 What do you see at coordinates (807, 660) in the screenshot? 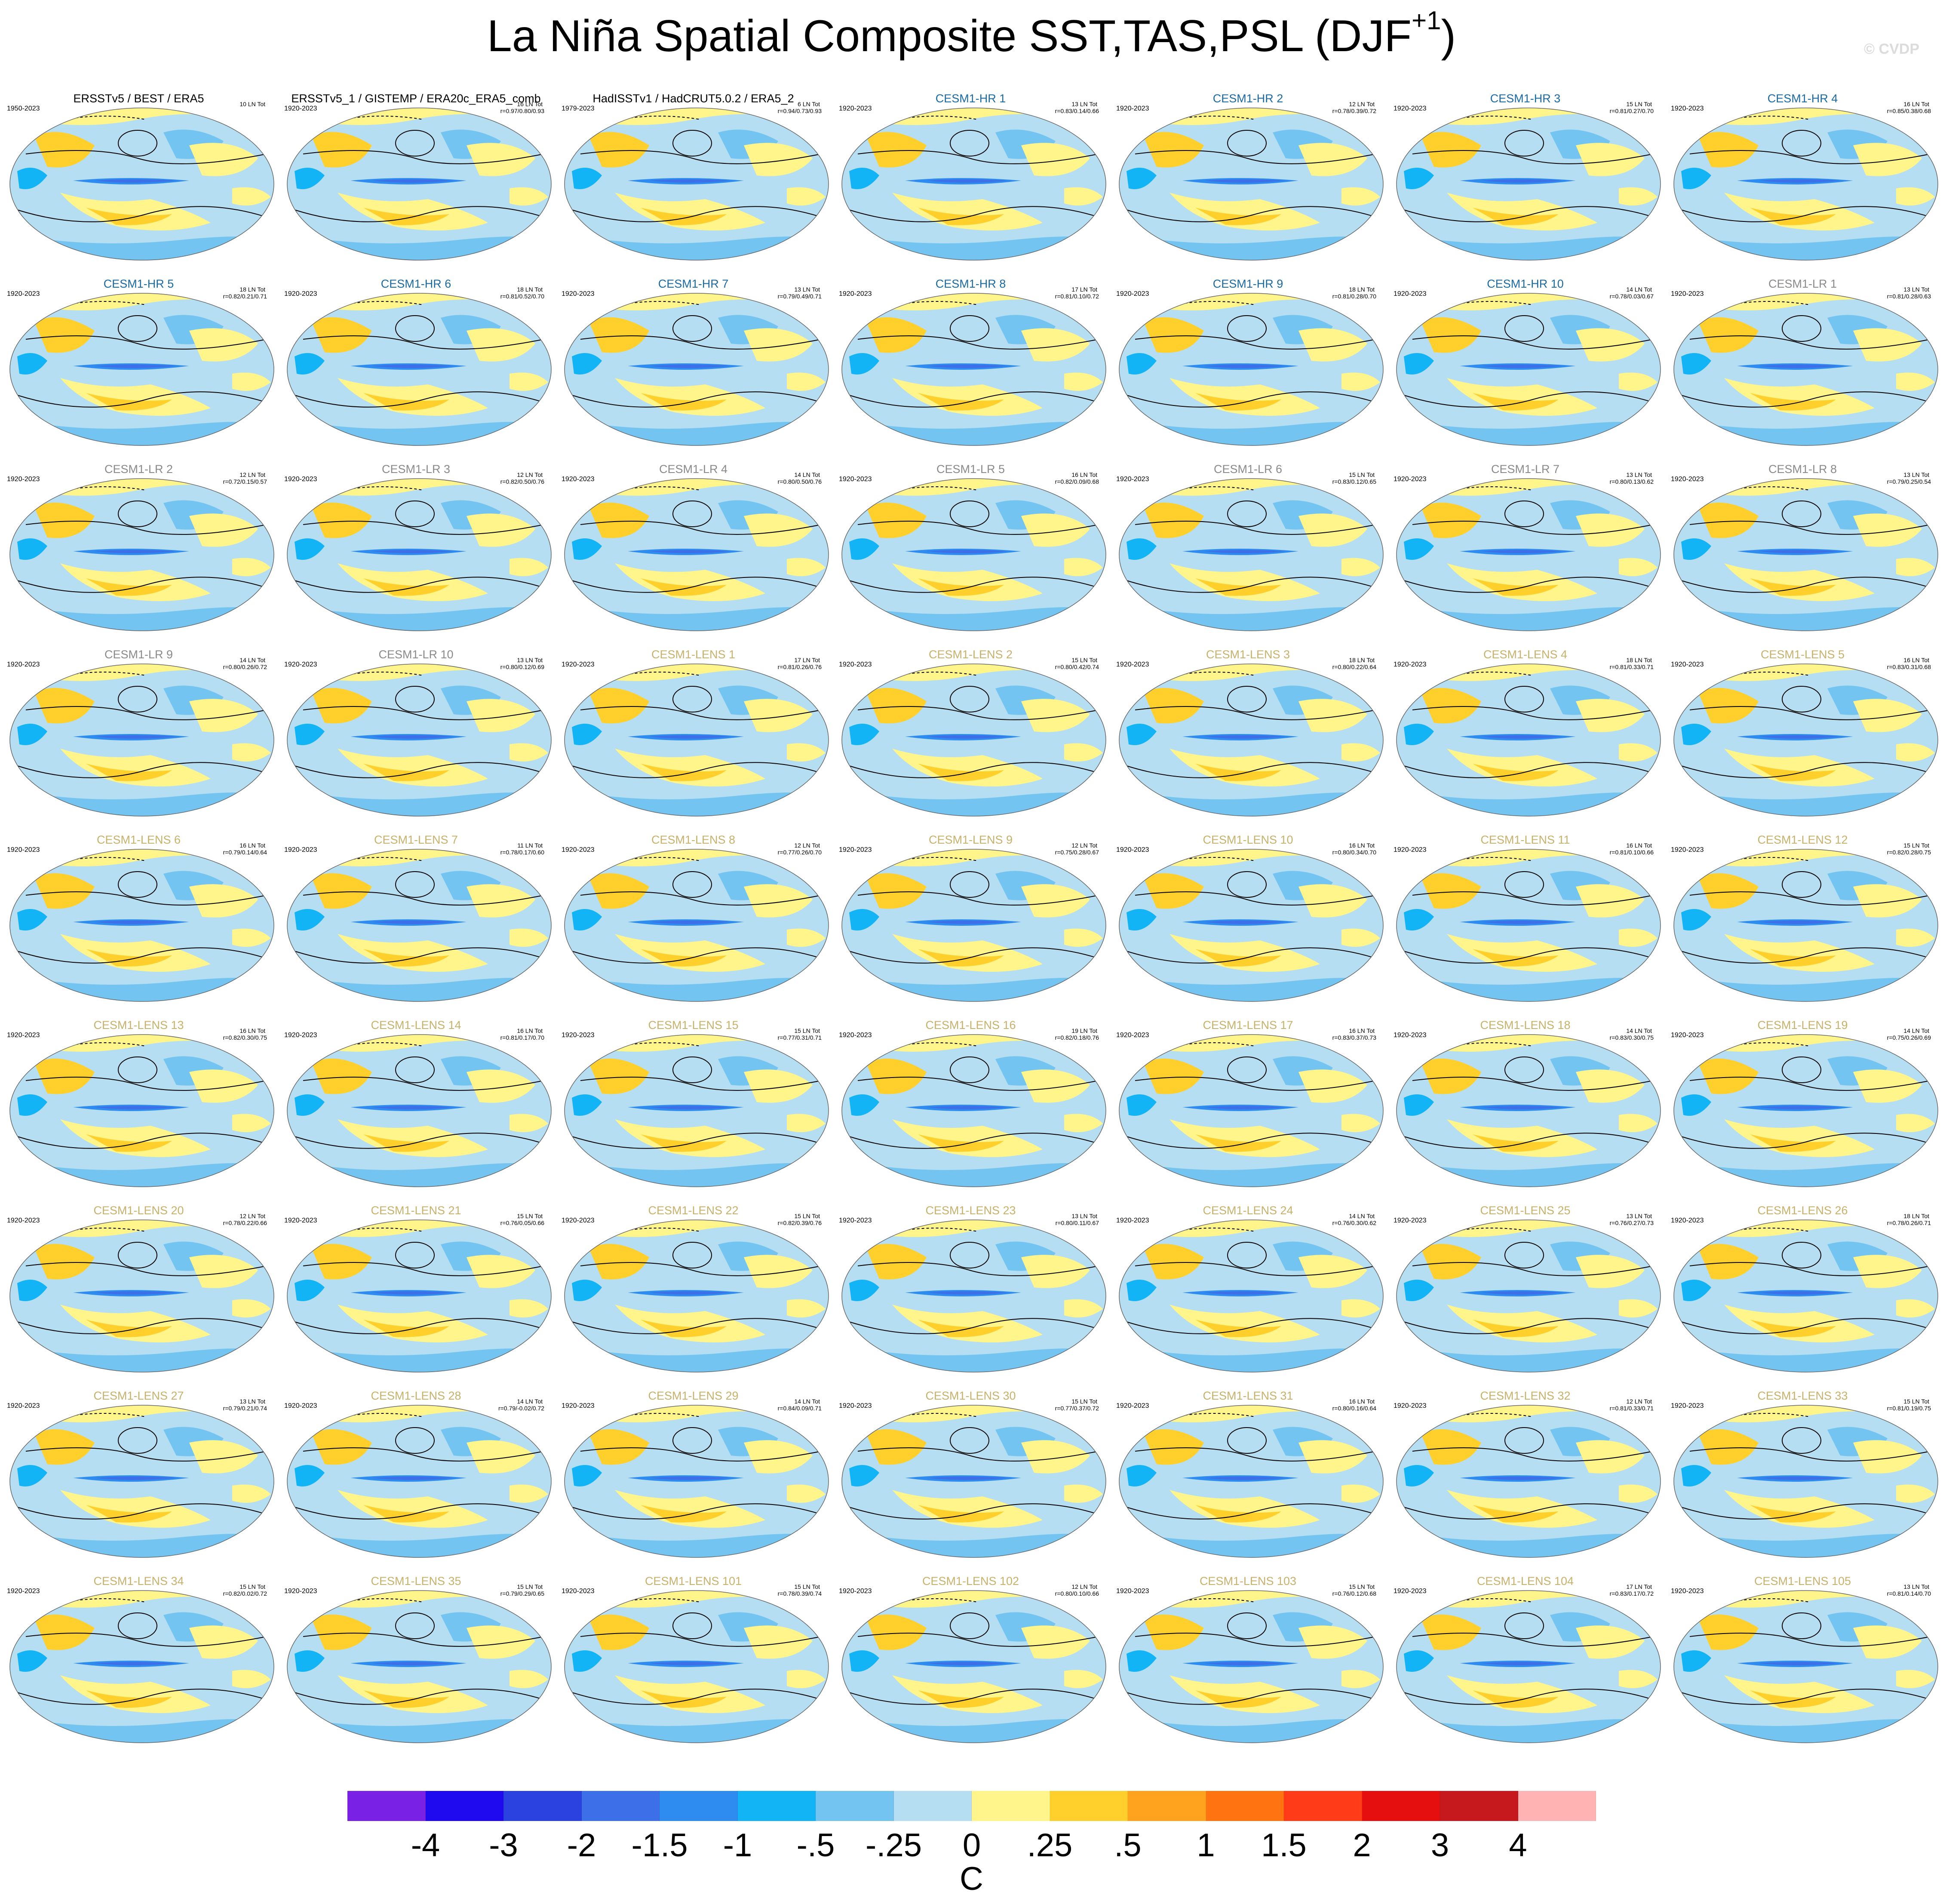
I see `panel-event-count: 17 LN Tot` at bounding box center [807, 660].